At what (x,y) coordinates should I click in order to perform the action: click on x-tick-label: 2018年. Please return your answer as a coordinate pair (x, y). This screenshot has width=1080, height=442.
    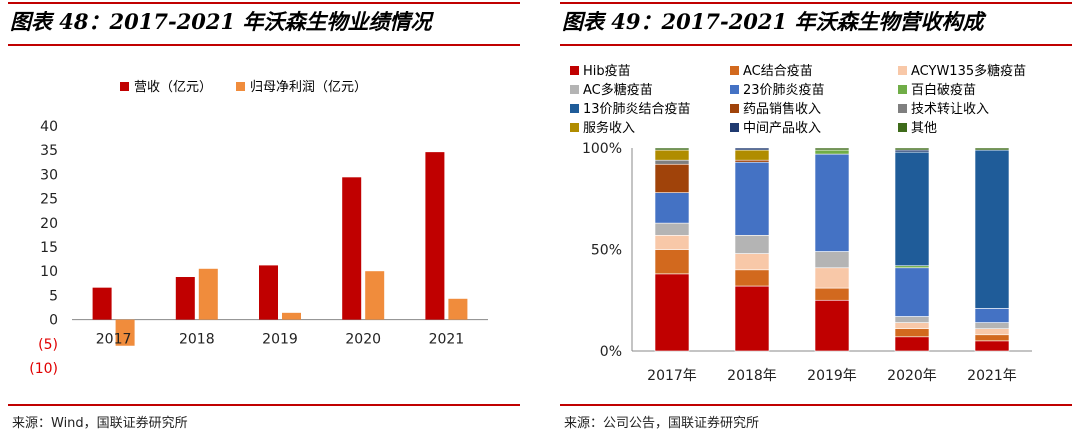
    Looking at the image, I should click on (752, 376).